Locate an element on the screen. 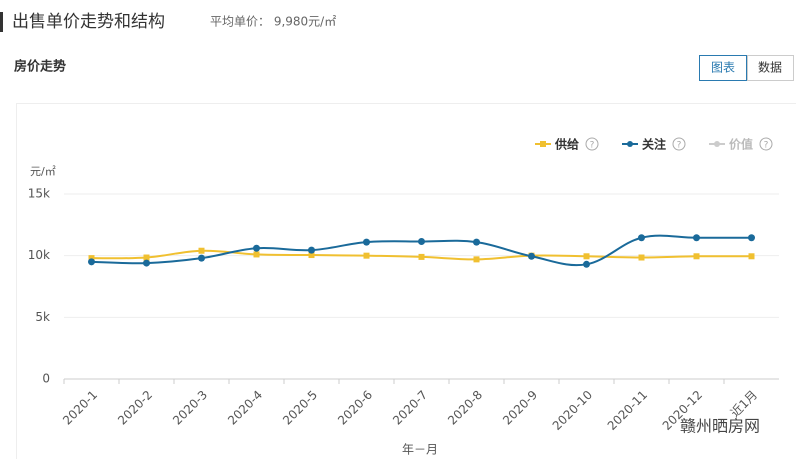  x-tick-label: 2020-2 is located at coordinates (135, 408).